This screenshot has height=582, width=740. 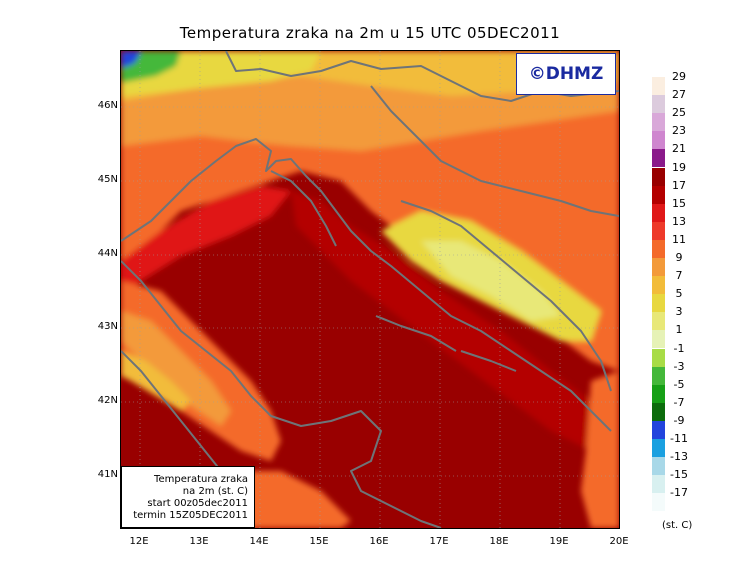 What do you see at coordinates (679, 203) in the screenshot?
I see `legend-label: 15` at bounding box center [679, 203].